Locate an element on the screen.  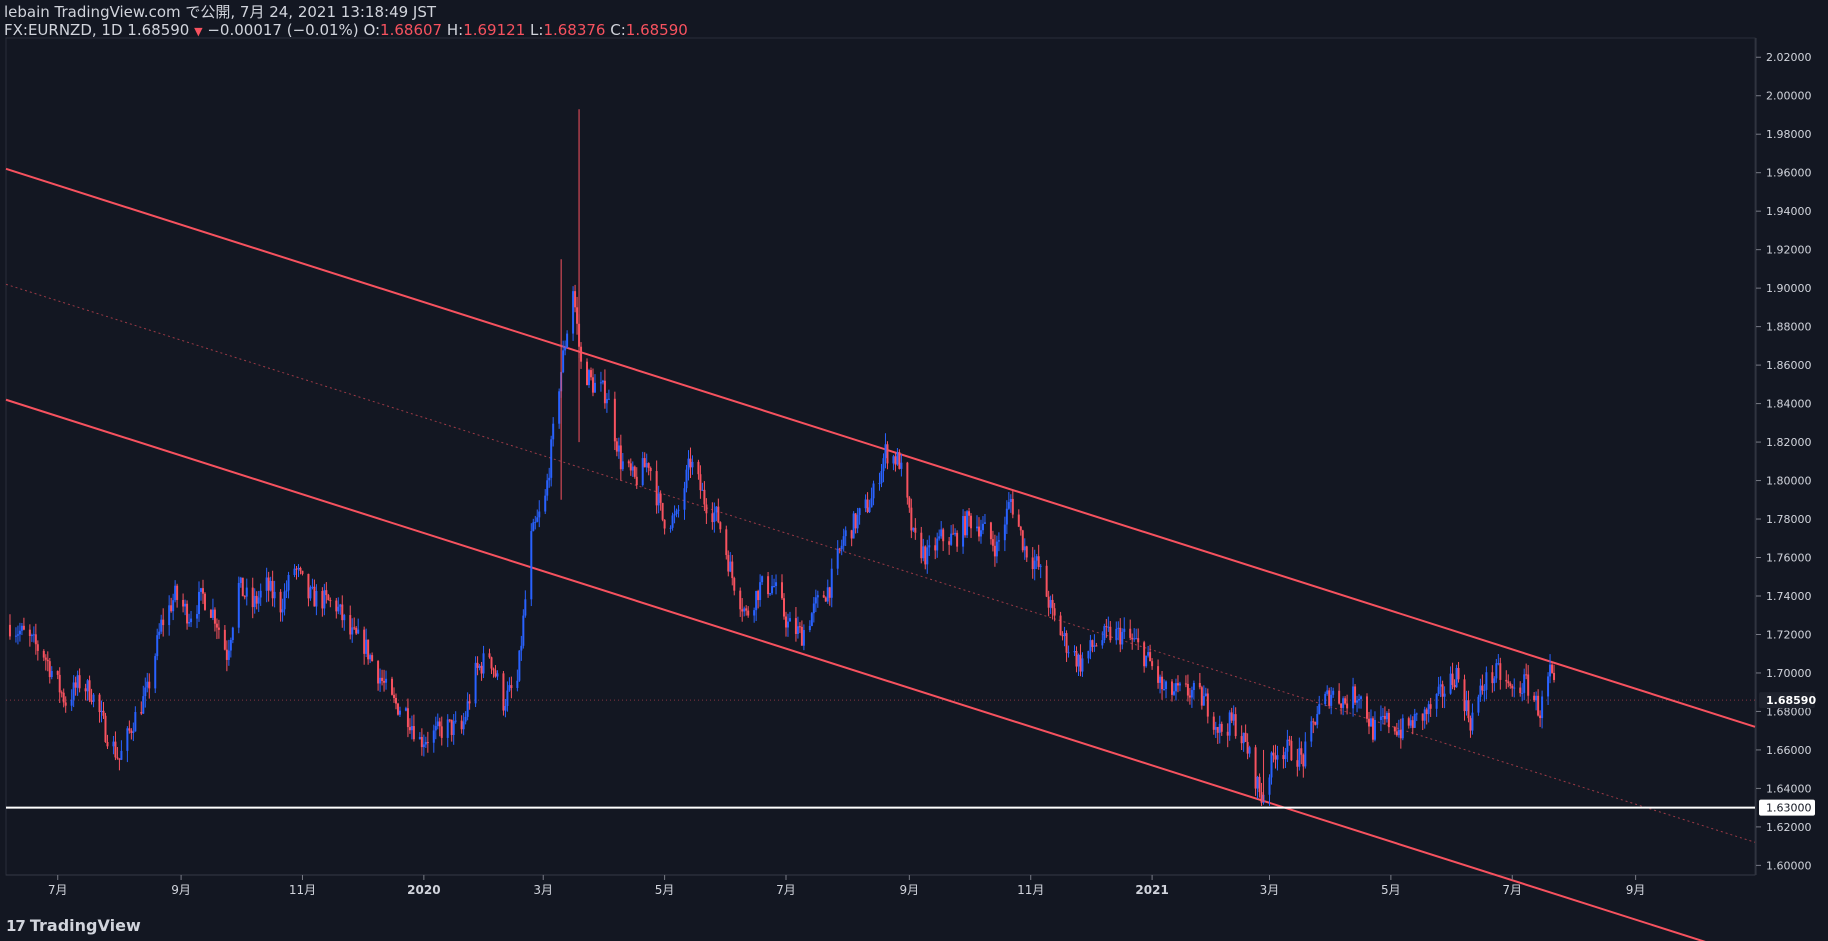
y-tick-label: 1.68000 is located at coordinates (1789, 711).